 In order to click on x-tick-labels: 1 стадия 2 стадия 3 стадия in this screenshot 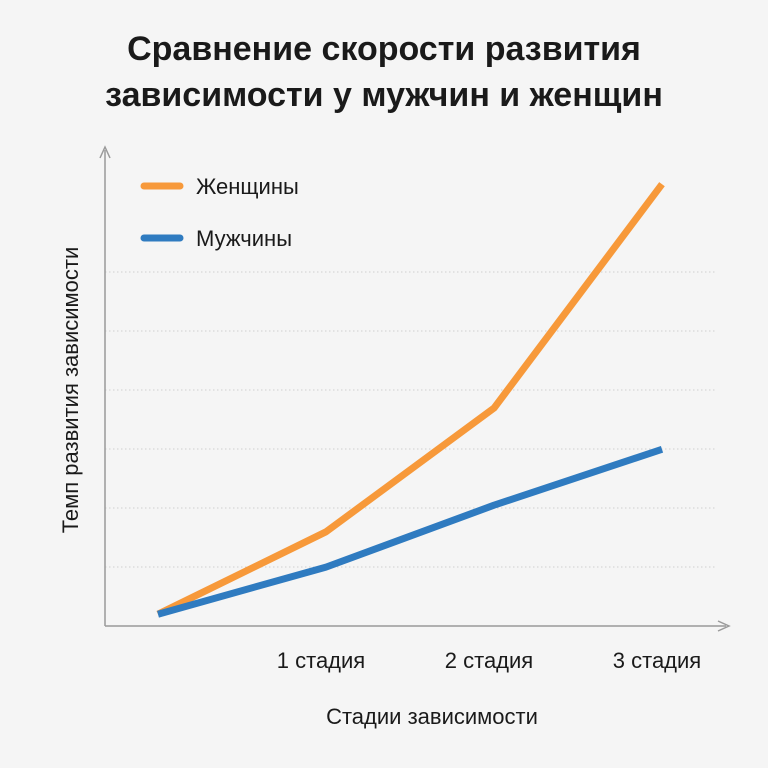, I will do `click(489, 660)`.